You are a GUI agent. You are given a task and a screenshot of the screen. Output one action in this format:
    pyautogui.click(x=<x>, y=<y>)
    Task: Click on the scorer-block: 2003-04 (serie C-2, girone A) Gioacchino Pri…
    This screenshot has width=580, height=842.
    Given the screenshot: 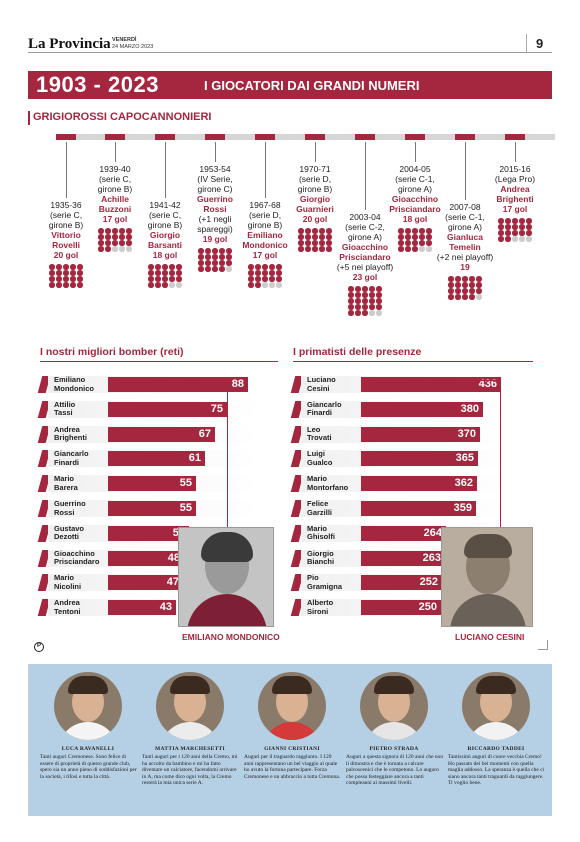 What is the action you would take?
    pyautogui.click(x=365, y=247)
    